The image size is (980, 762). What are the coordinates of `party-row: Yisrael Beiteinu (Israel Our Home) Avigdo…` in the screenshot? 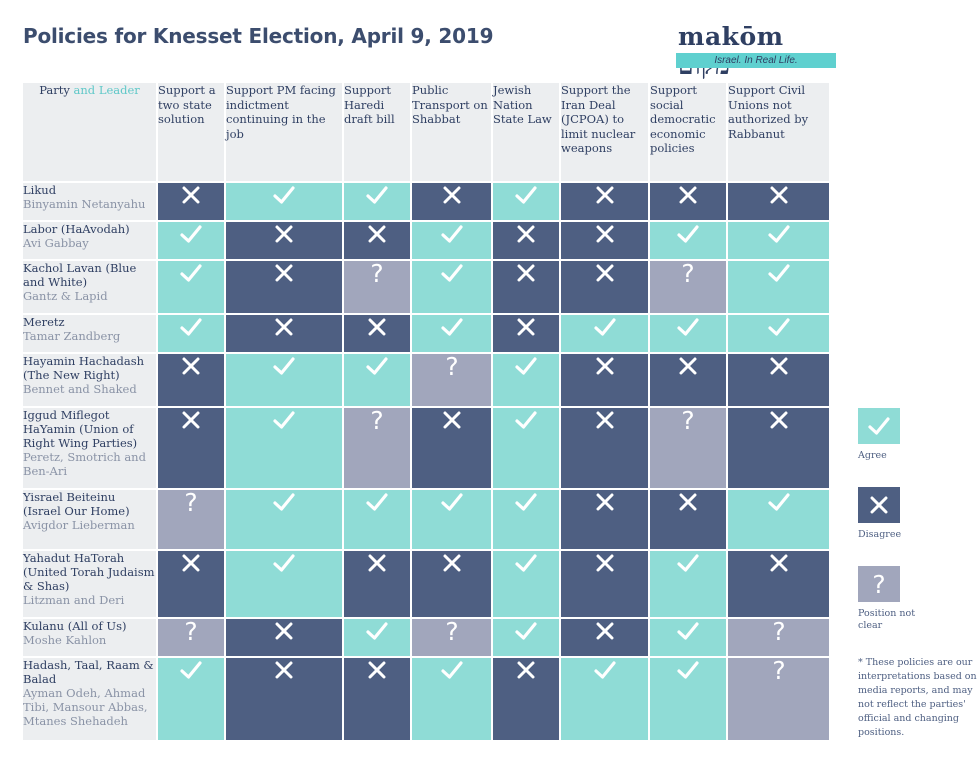 It's located at (426, 519).